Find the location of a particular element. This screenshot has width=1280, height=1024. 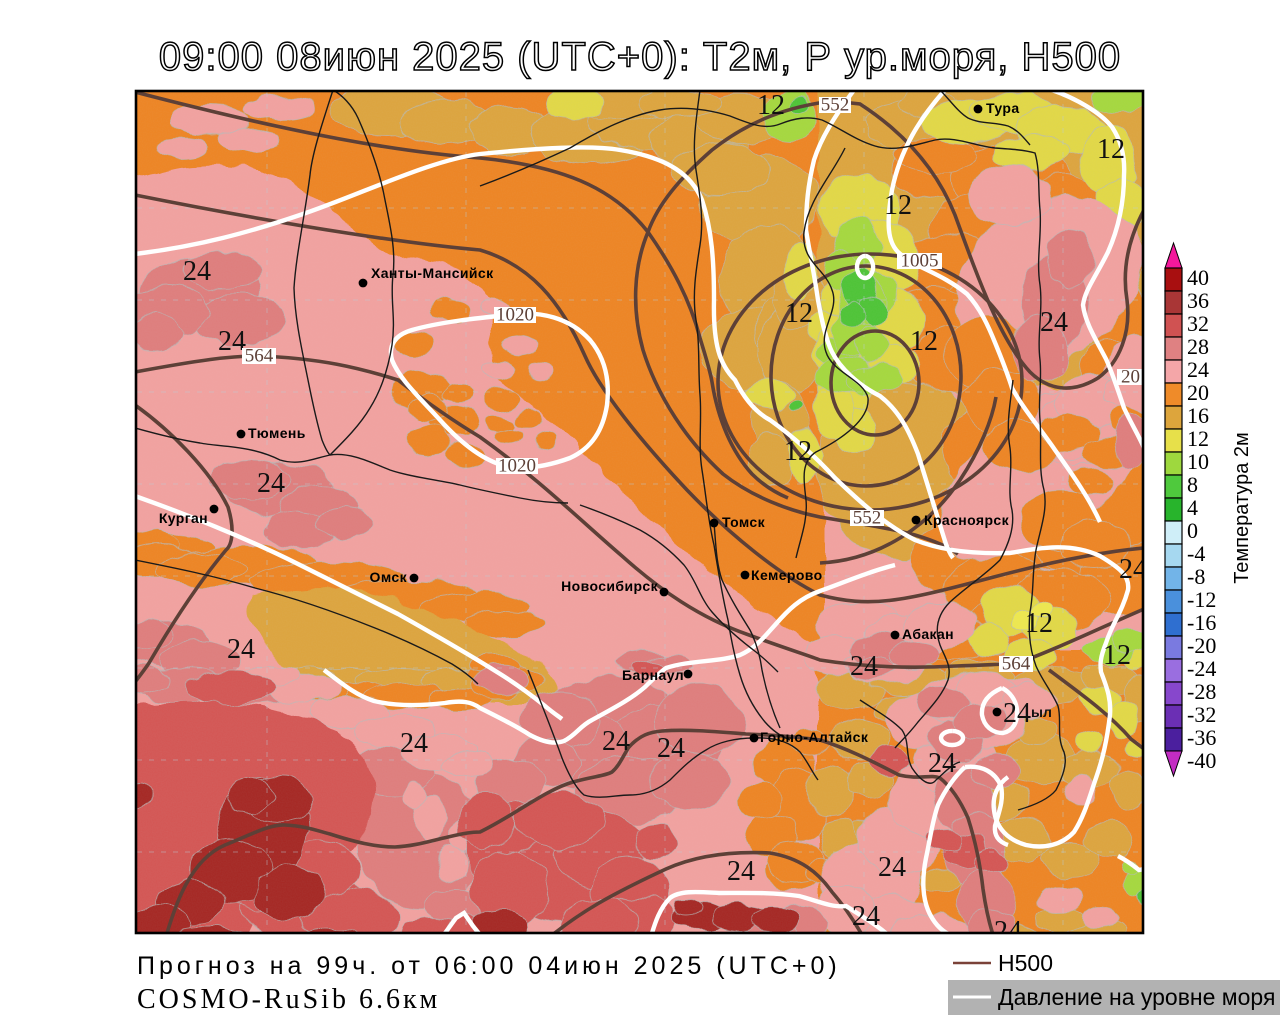

svg-text: 10 is located at coordinates (1198, 461).